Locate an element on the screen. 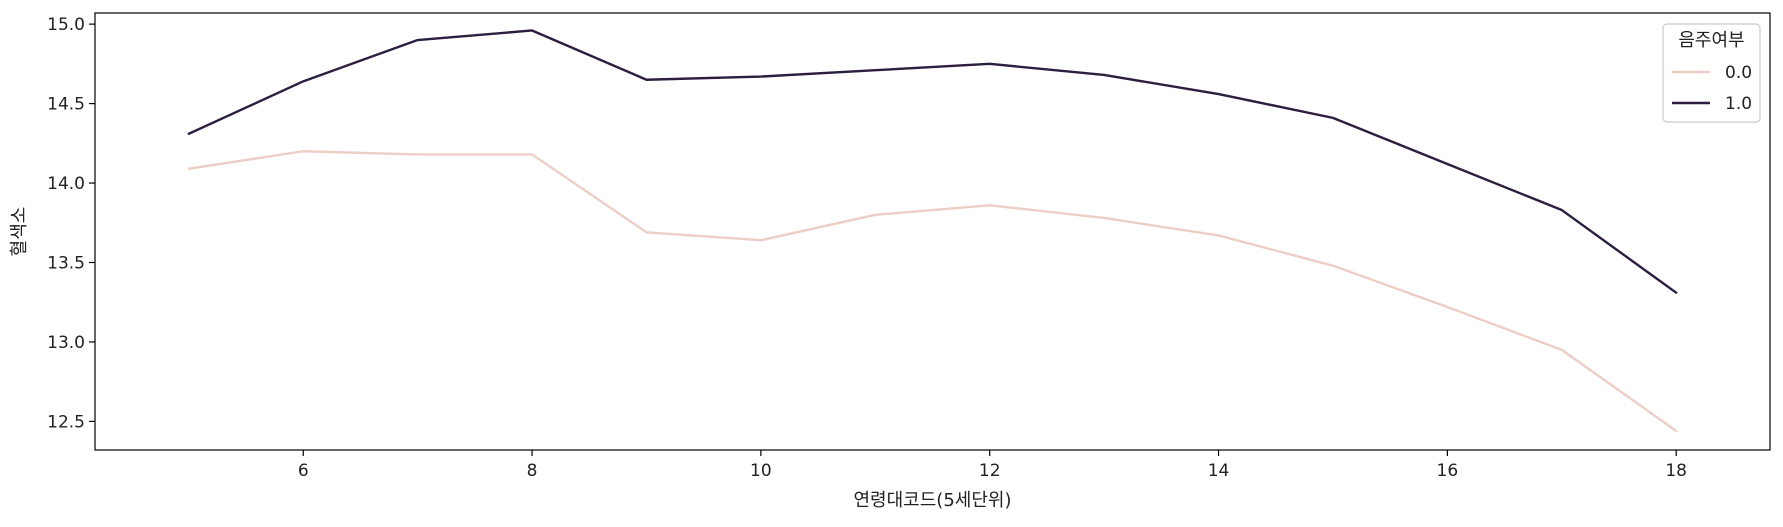 The image size is (1783, 527). x-tick-label: 16 is located at coordinates (1448, 471).